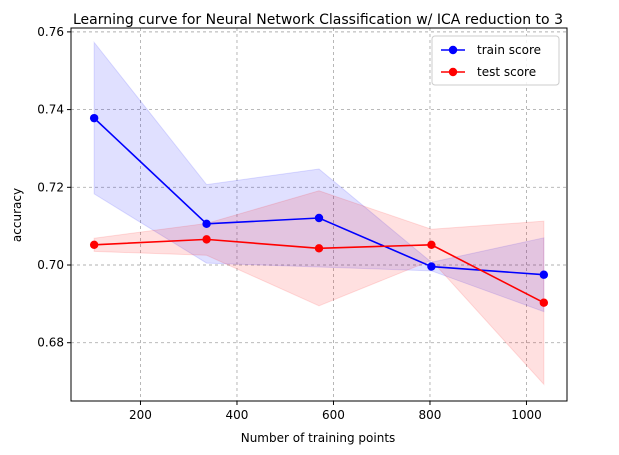  I want to click on legend-marker-train-score, so click(453, 50).